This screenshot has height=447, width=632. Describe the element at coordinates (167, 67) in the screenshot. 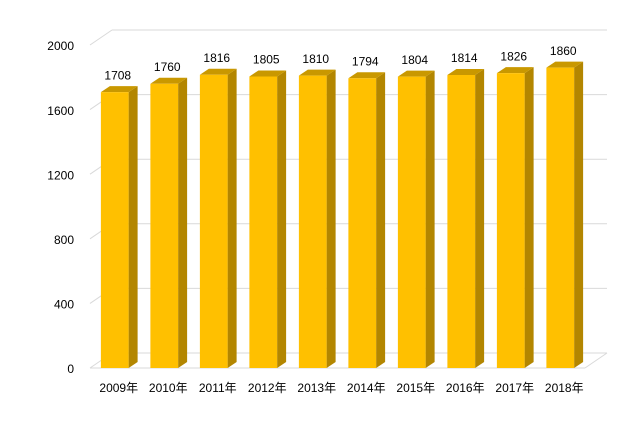

I see `value-label: 1760` at that location.